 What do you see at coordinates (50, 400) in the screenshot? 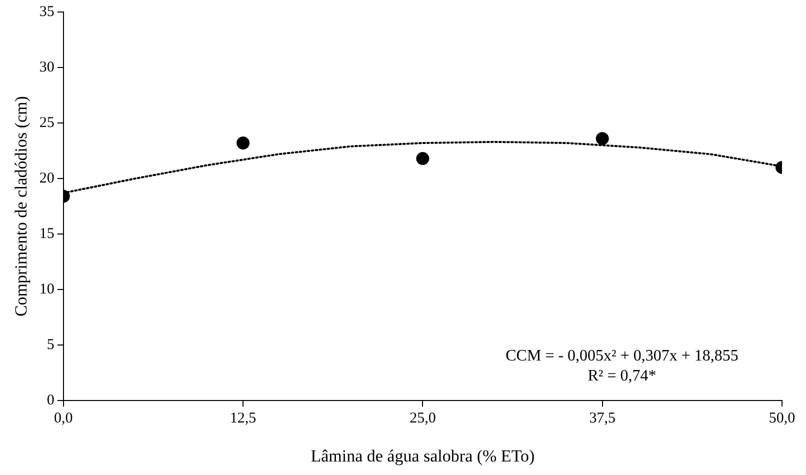
I see `y-tick-label: 0` at bounding box center [50, 400].